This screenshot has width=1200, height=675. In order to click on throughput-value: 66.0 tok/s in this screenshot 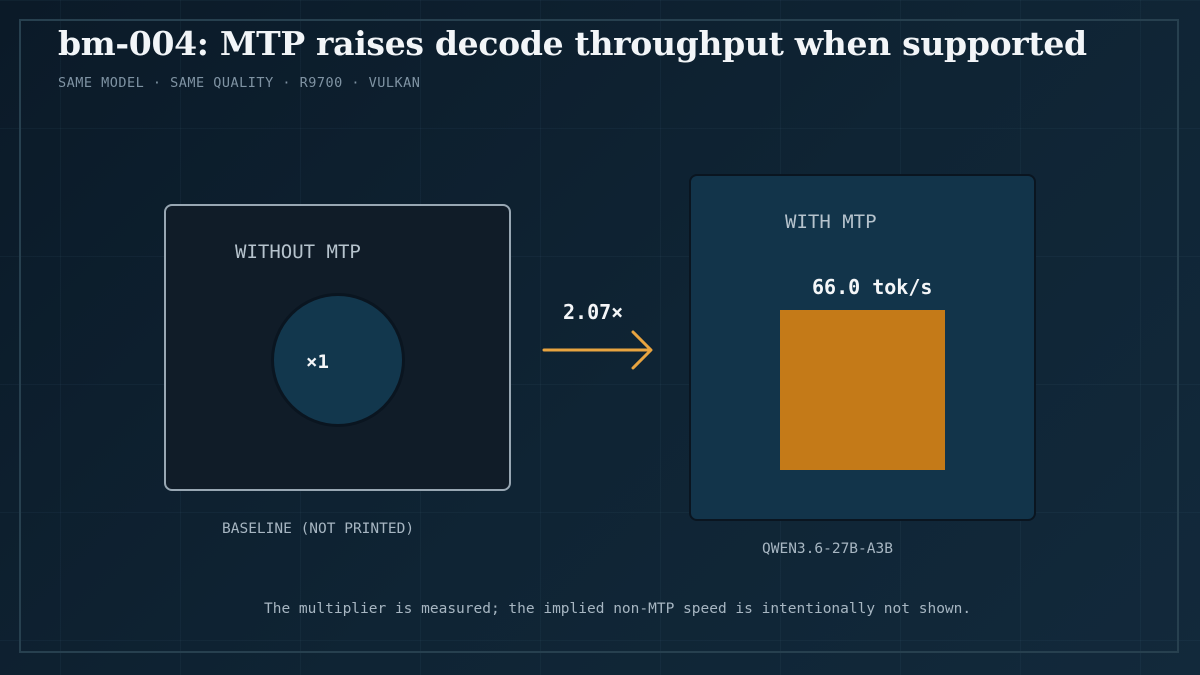, I will do `click(872, 287)`.